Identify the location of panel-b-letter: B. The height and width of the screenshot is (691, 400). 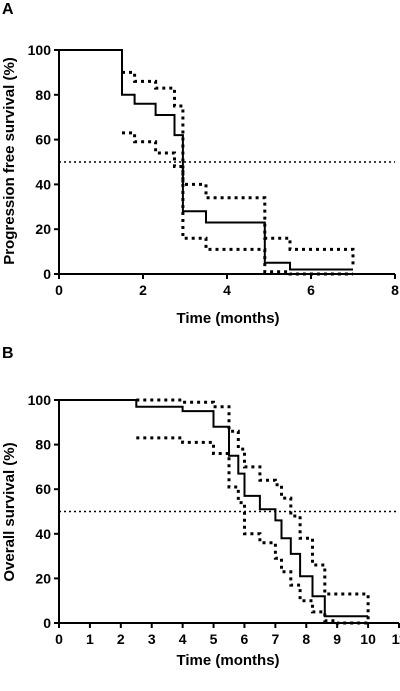
(8, 353).